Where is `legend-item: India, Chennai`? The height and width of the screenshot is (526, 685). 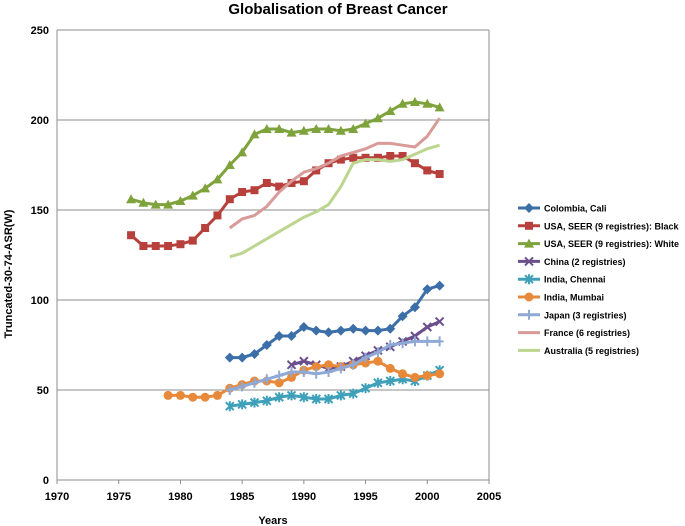 legend-item: India, Chennai is located at coordinates (562, 279).